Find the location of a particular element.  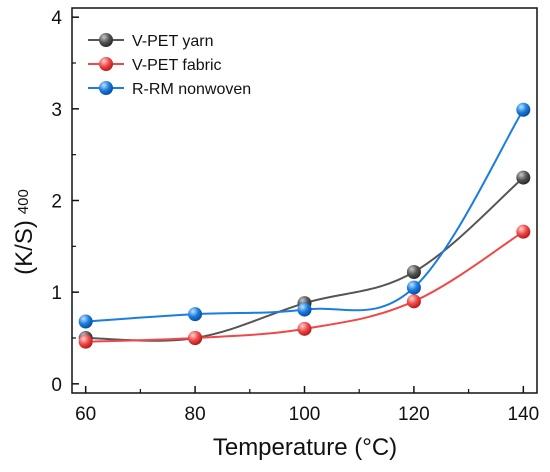

y-axis-title: (K/S) 400 is located at coordinates (24, 232).